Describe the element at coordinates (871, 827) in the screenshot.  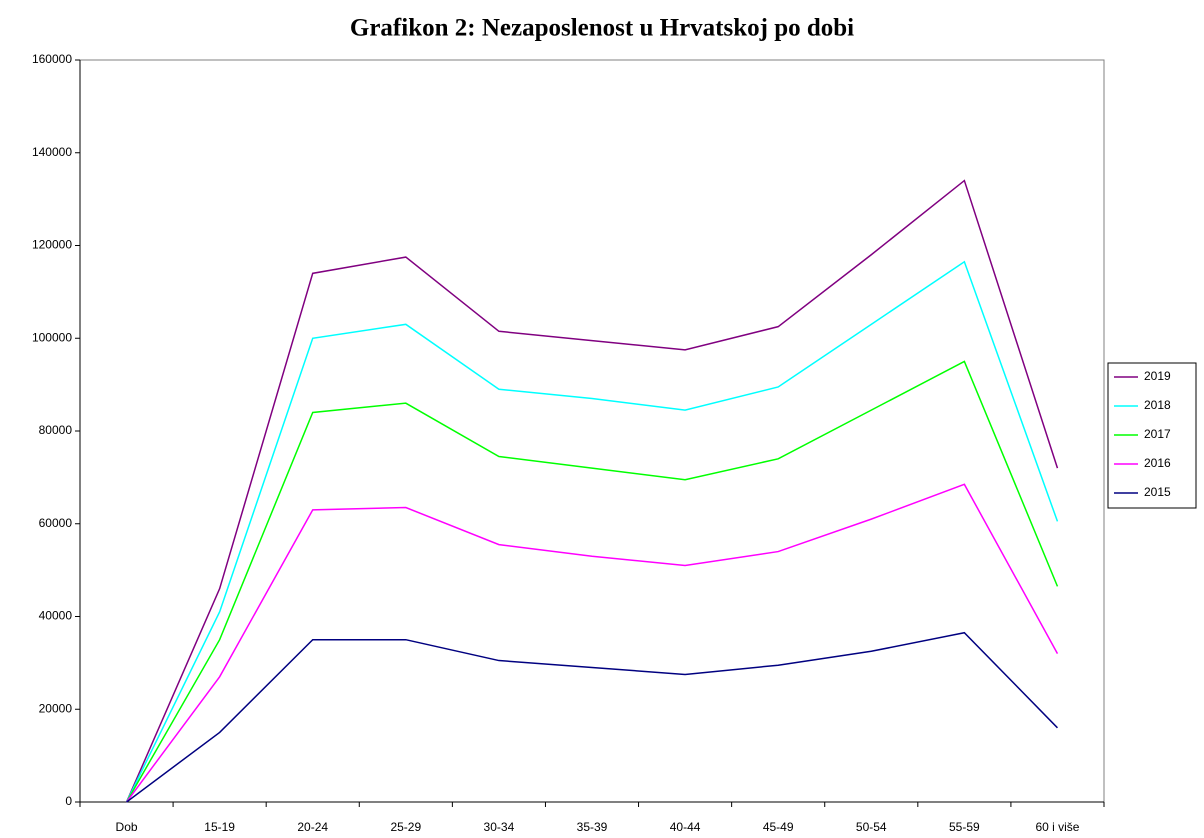
I see `x-tick-label: 50-54` at that location.